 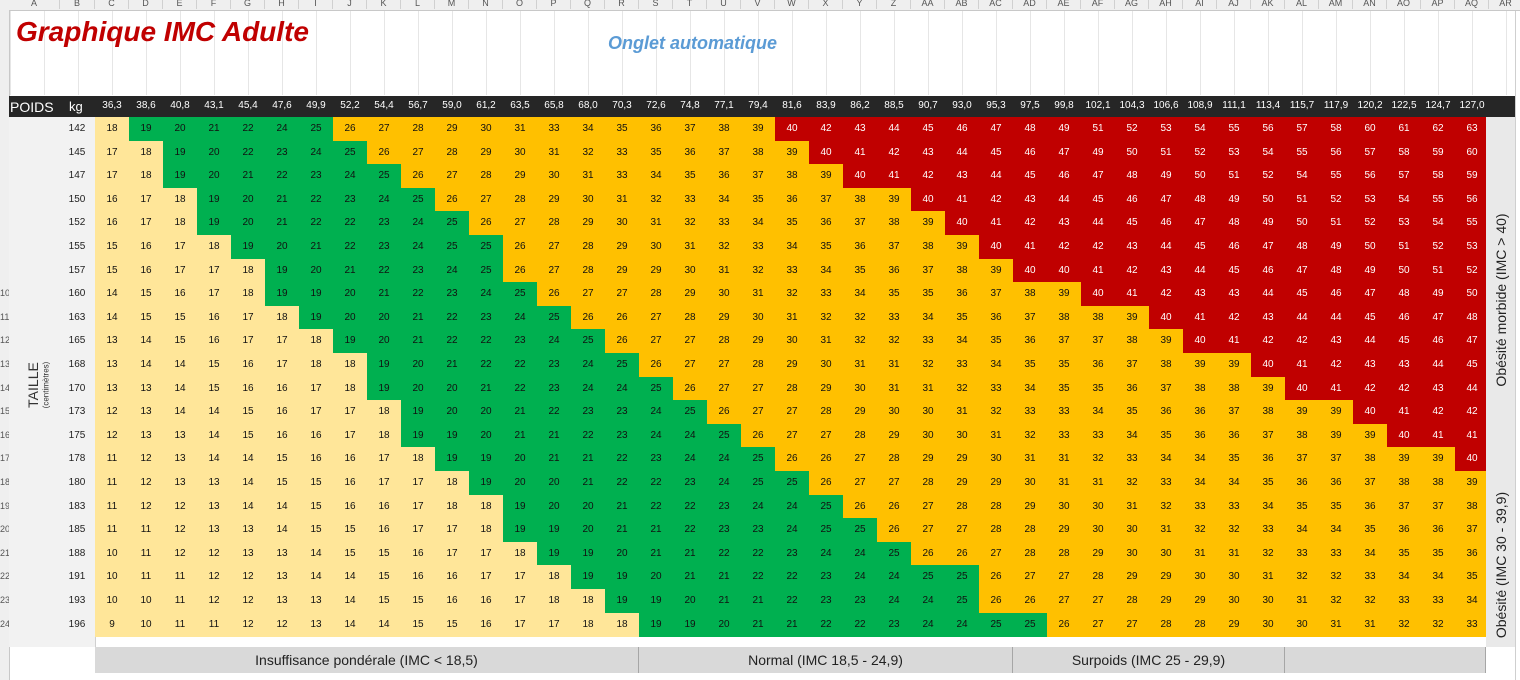 What do you see at coordinates (486, 601) in the screenshot?
I see `bmi-cell: 16` at bounding box center [486, 601].